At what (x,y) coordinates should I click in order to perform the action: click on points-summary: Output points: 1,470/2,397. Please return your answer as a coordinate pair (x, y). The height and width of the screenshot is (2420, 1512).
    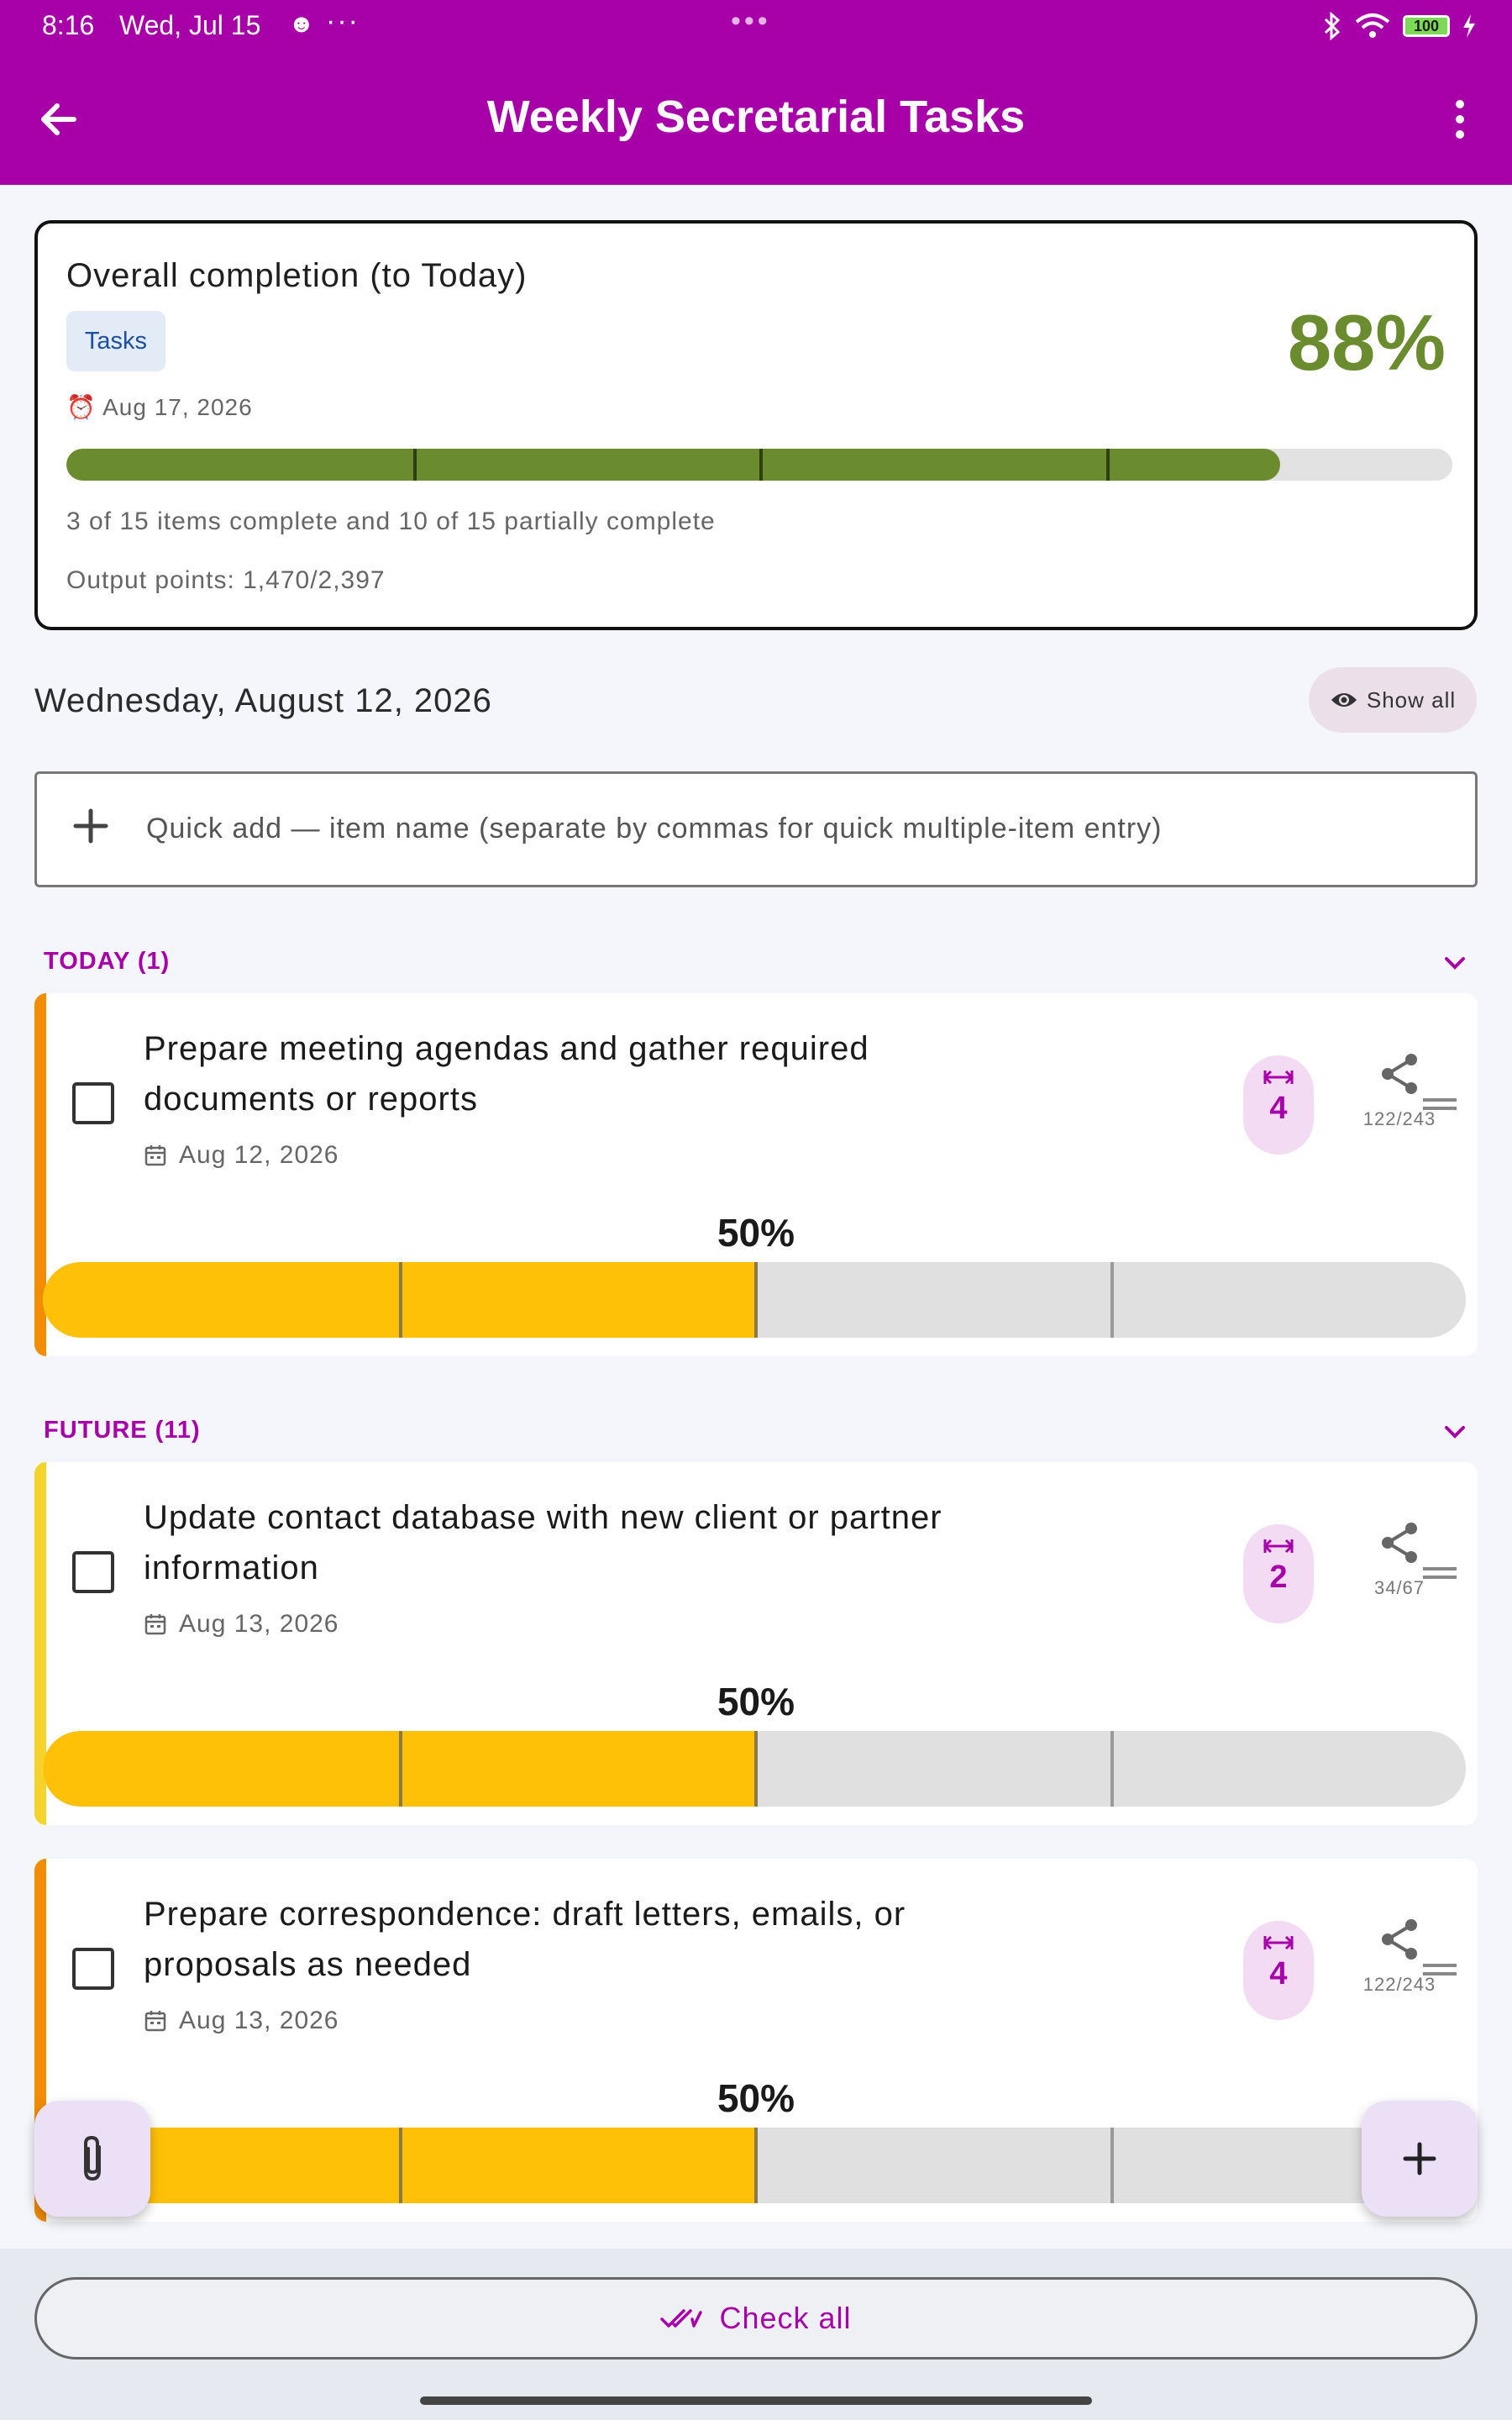
    Looking at the image, I should click on (226, 580).